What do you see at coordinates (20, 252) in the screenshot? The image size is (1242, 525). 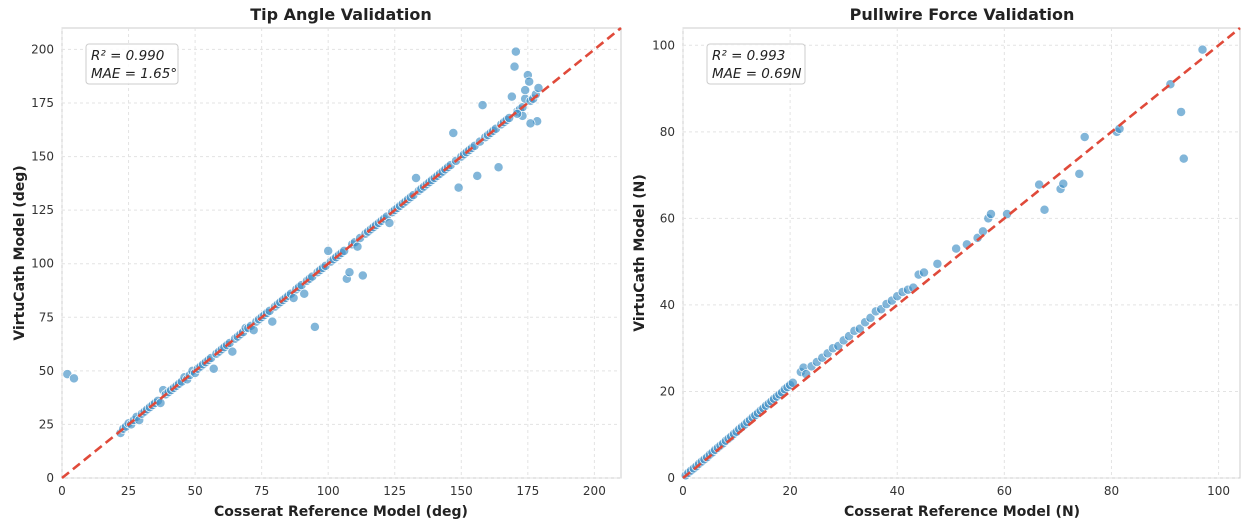 I see `y-axis-label: VirtuCath Model (deg)` at bounding box center [20, 252].